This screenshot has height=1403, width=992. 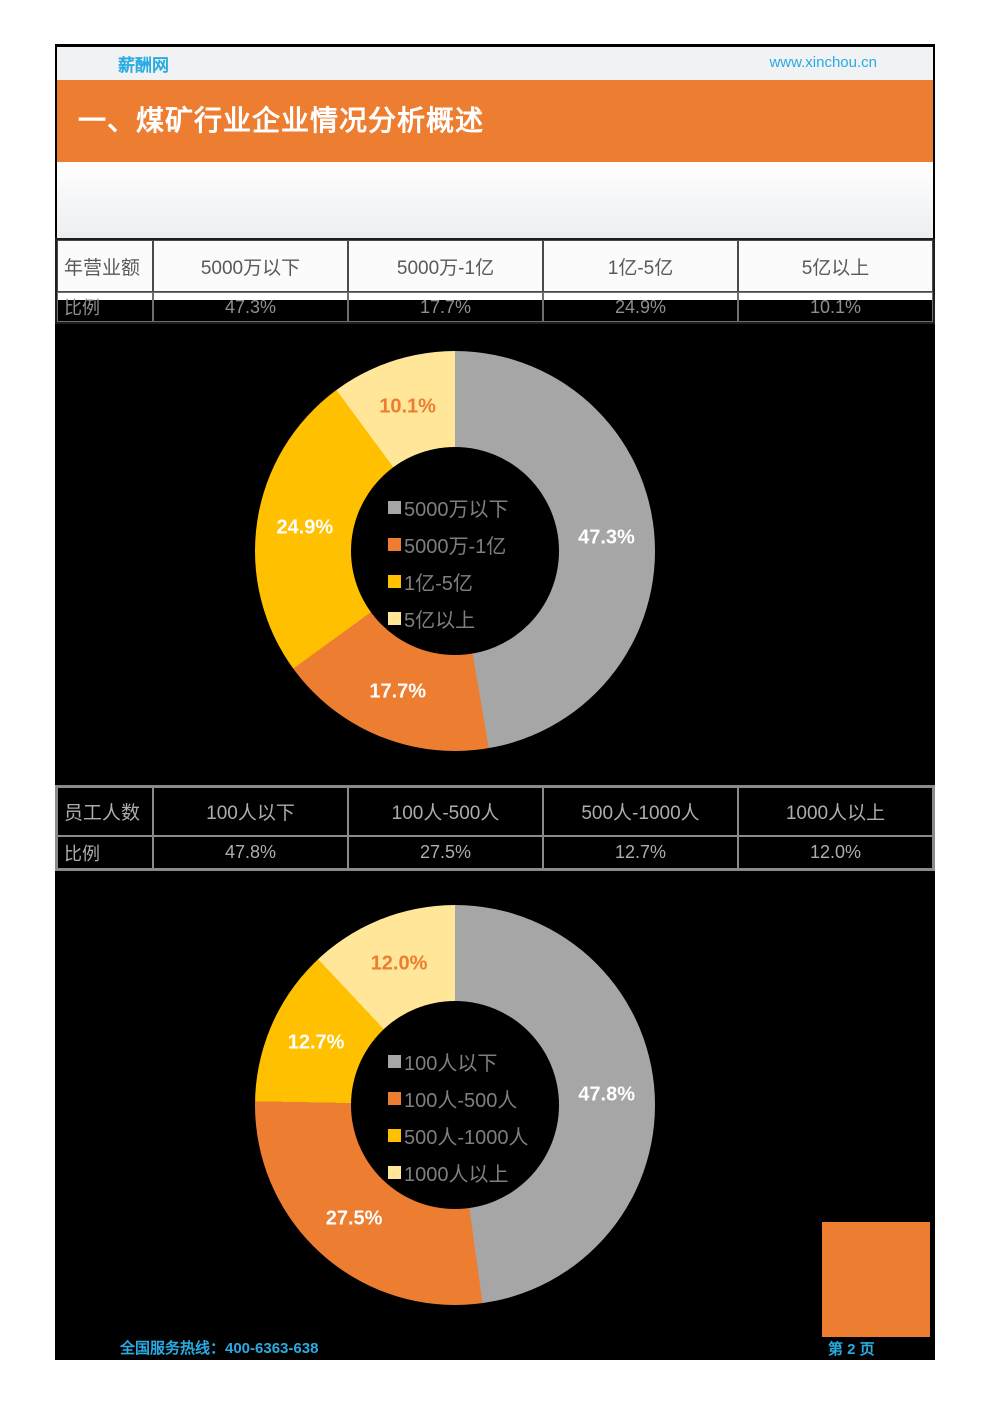 What do you see at coordinates (606, 537) in the screenshot?
I see `slice-label: 47.3%` at bounding box center [606, 537].